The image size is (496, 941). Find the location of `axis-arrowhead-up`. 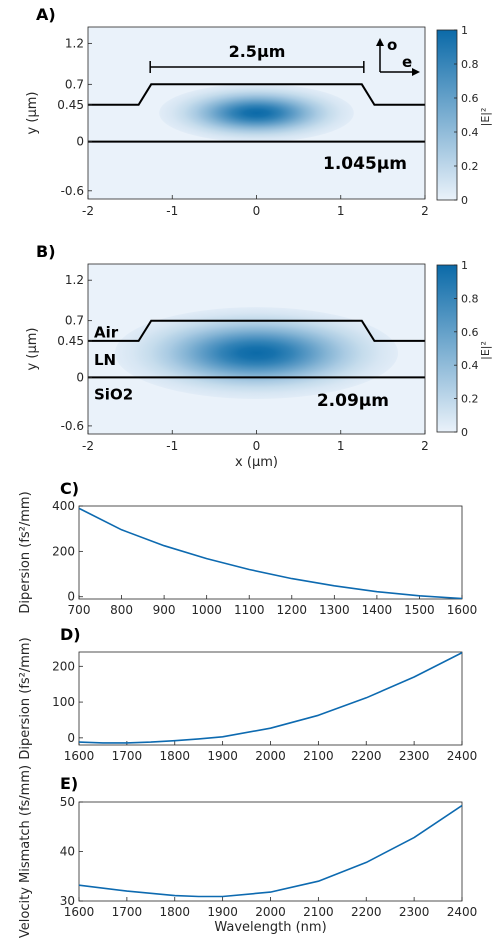

axis-arrowhead-up is located at coordinates (380, 42).